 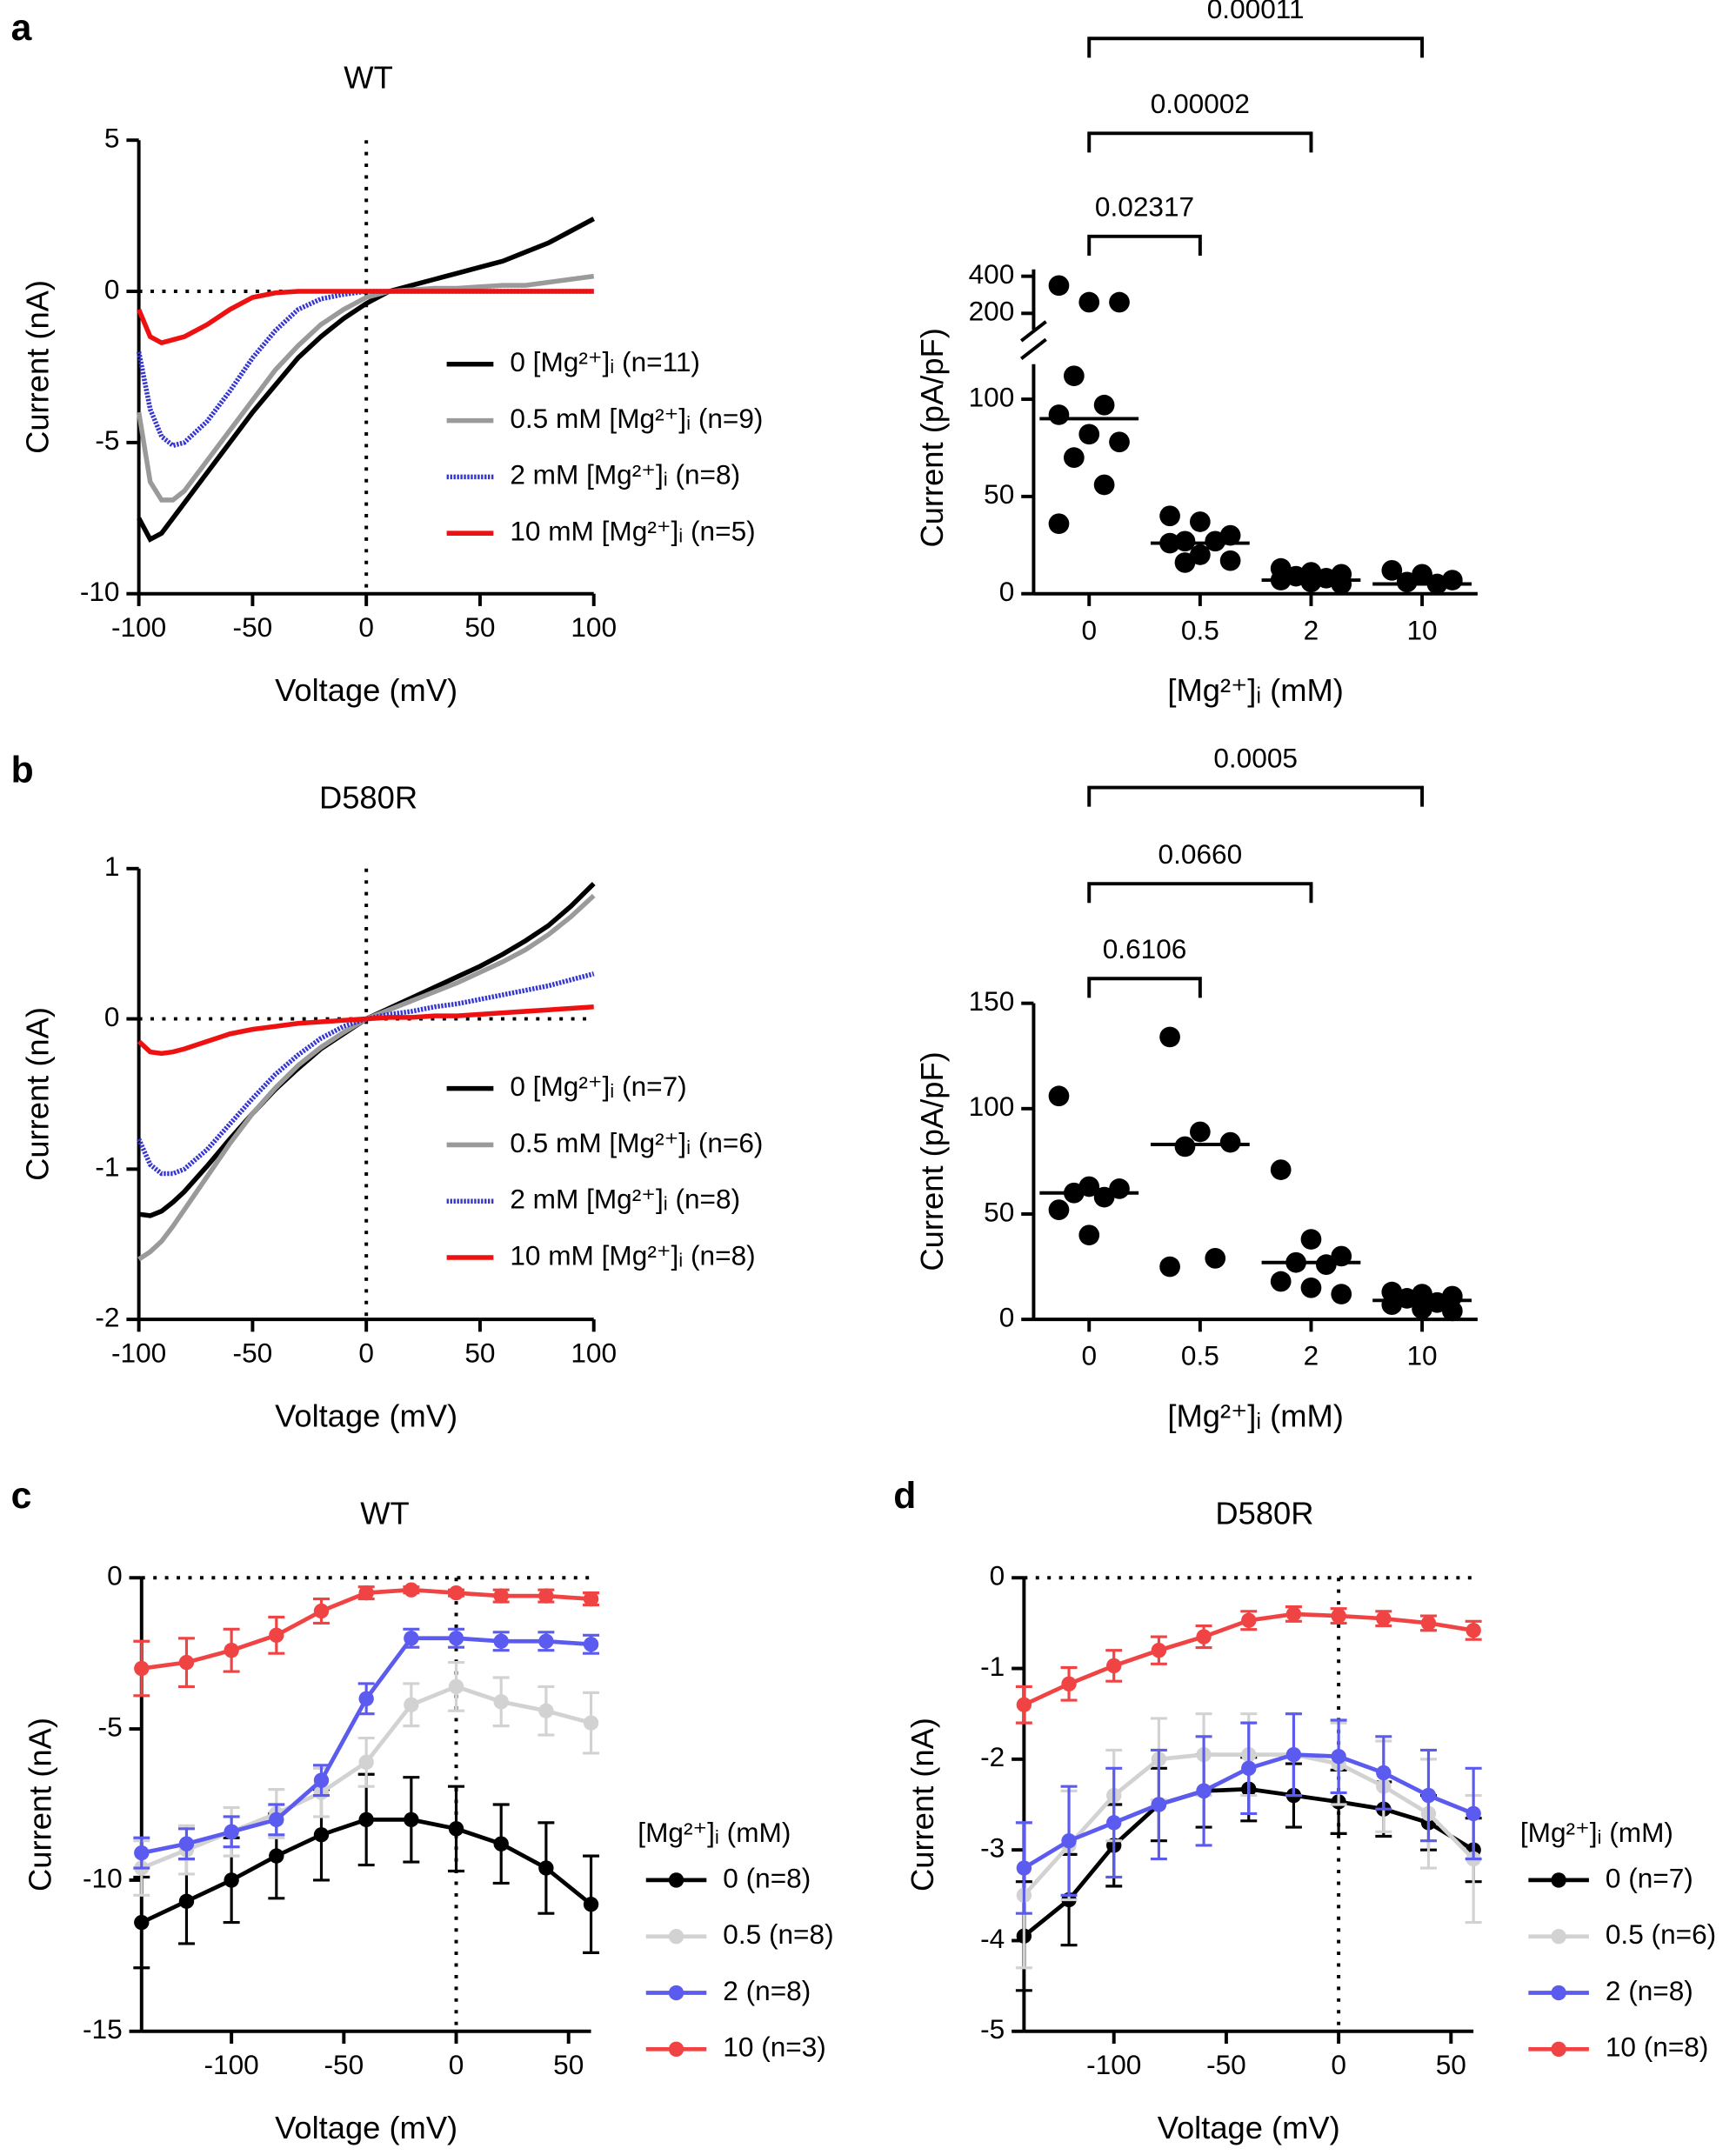 I want to click on p-value: 0.02317, so click(x=1144, y=207).